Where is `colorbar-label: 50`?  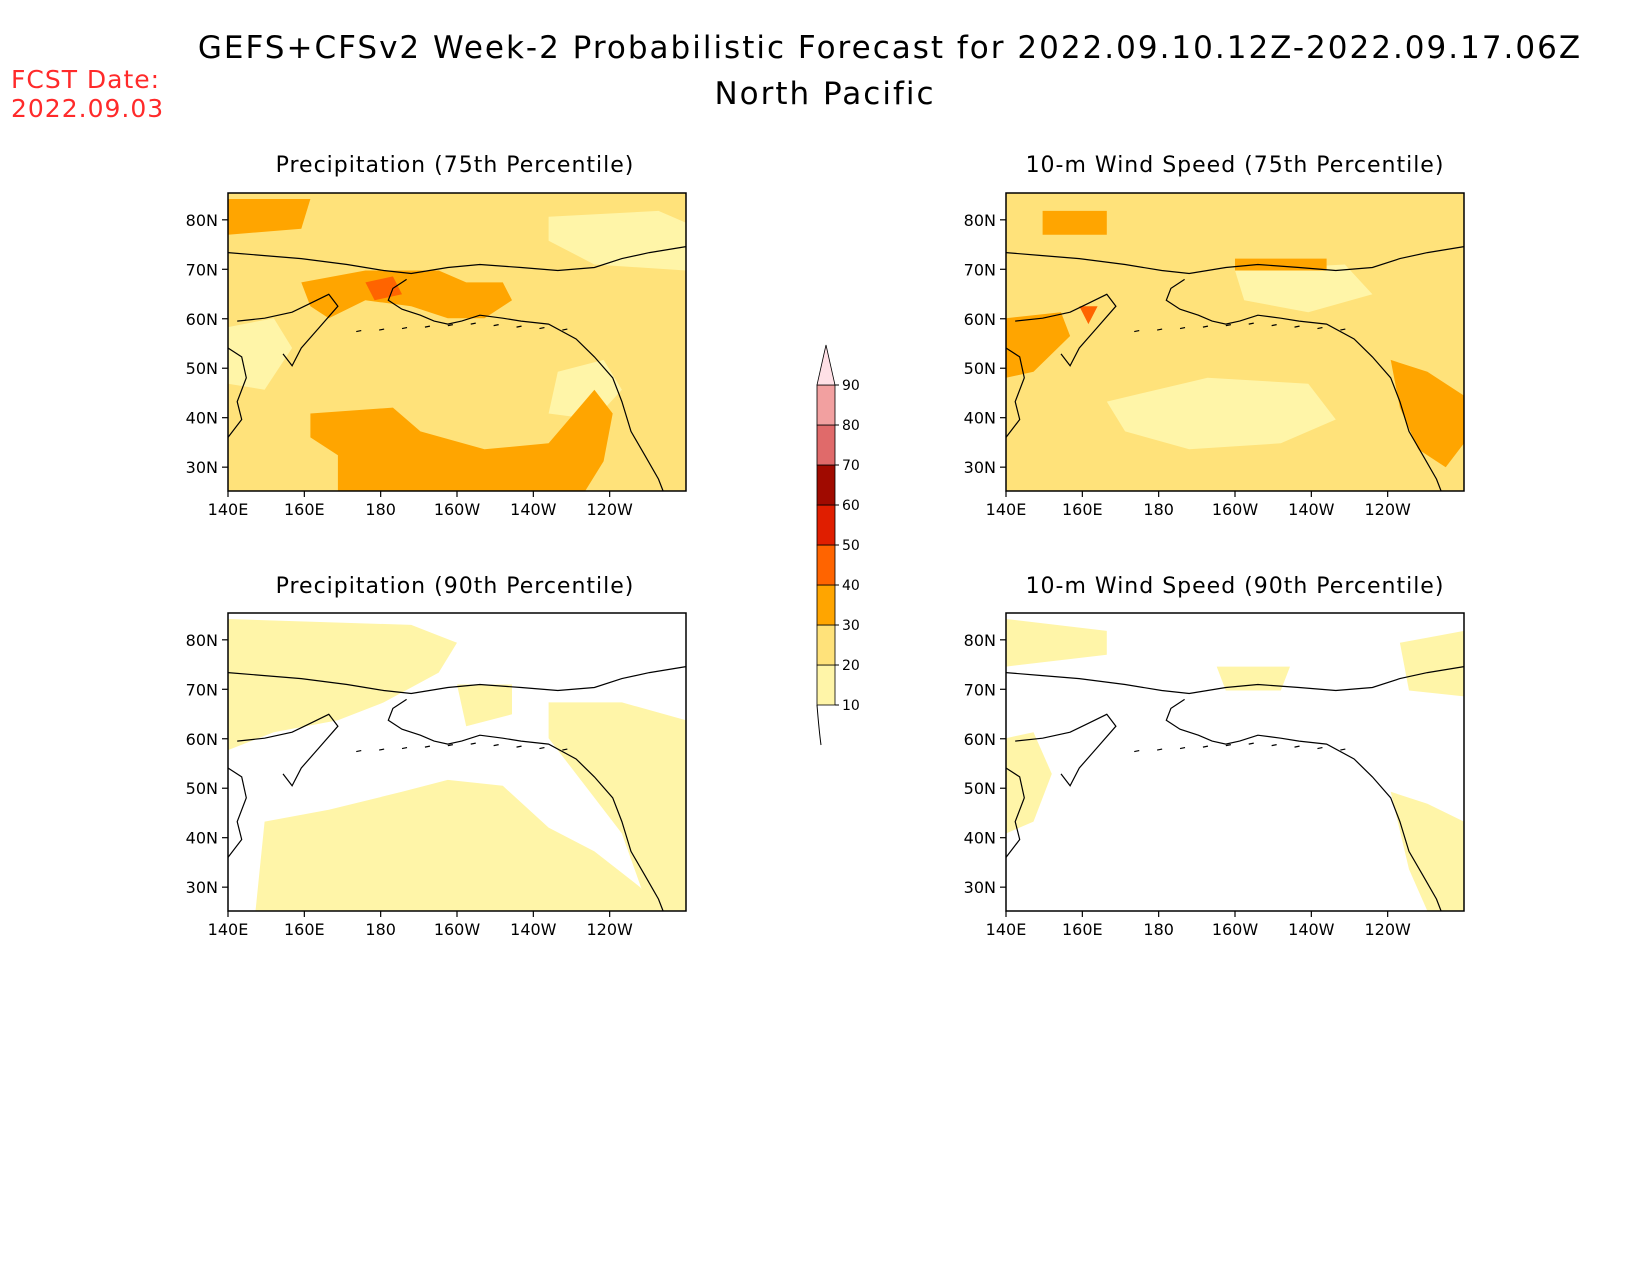
colorbar-label: 50 is located at coordinates (851, 546).